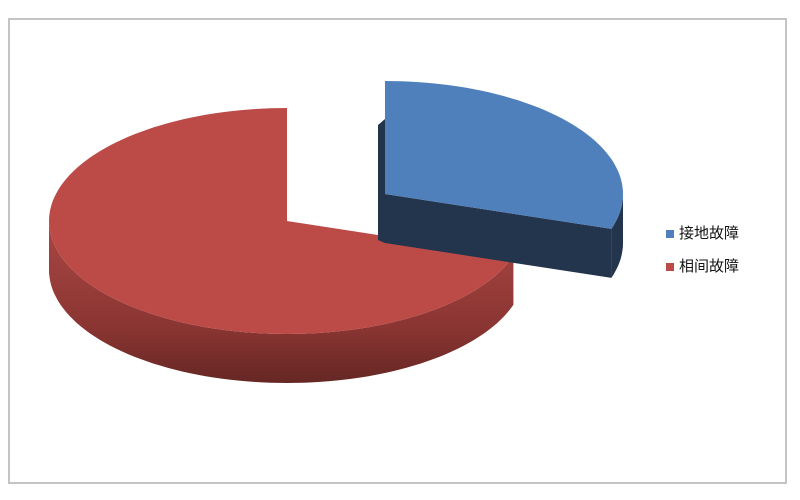 The width and height of the screenshot is (800, 500). Describe the element at coordinates (617, 236) in the screenshot. I see `pie-slice-ground-fault-rim-wall` at that location.